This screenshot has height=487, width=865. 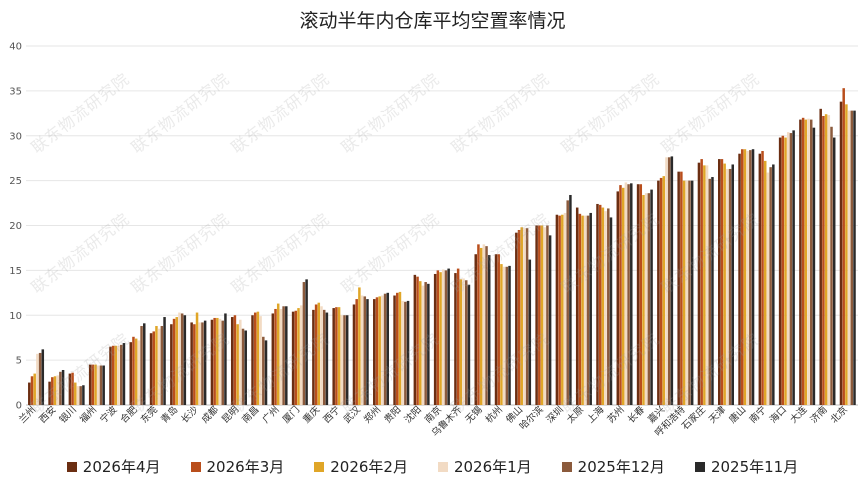 I want to click on y-tick-label: 0, so click(x=19, y=406).